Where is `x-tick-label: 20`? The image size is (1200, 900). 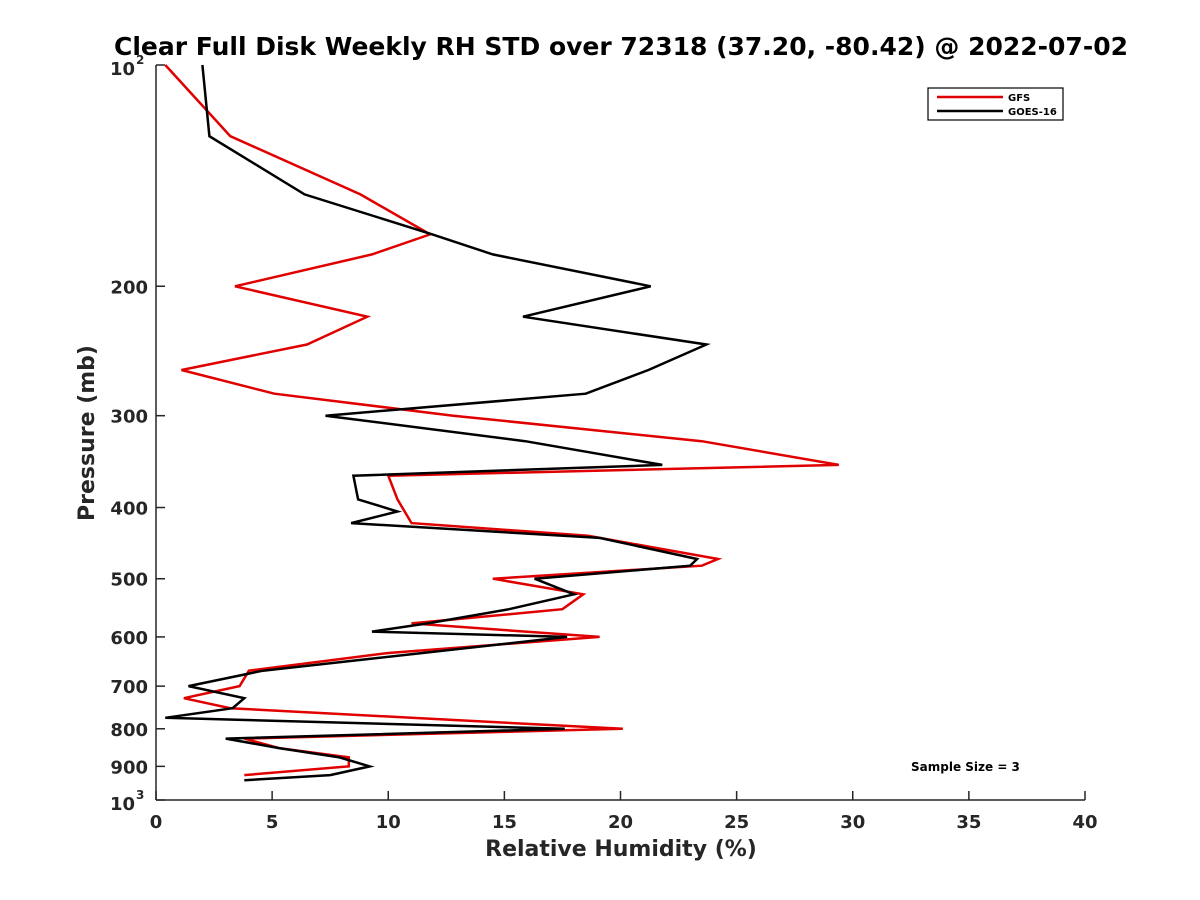 x-tick-label: 20 is located at coordinates (620, 822).